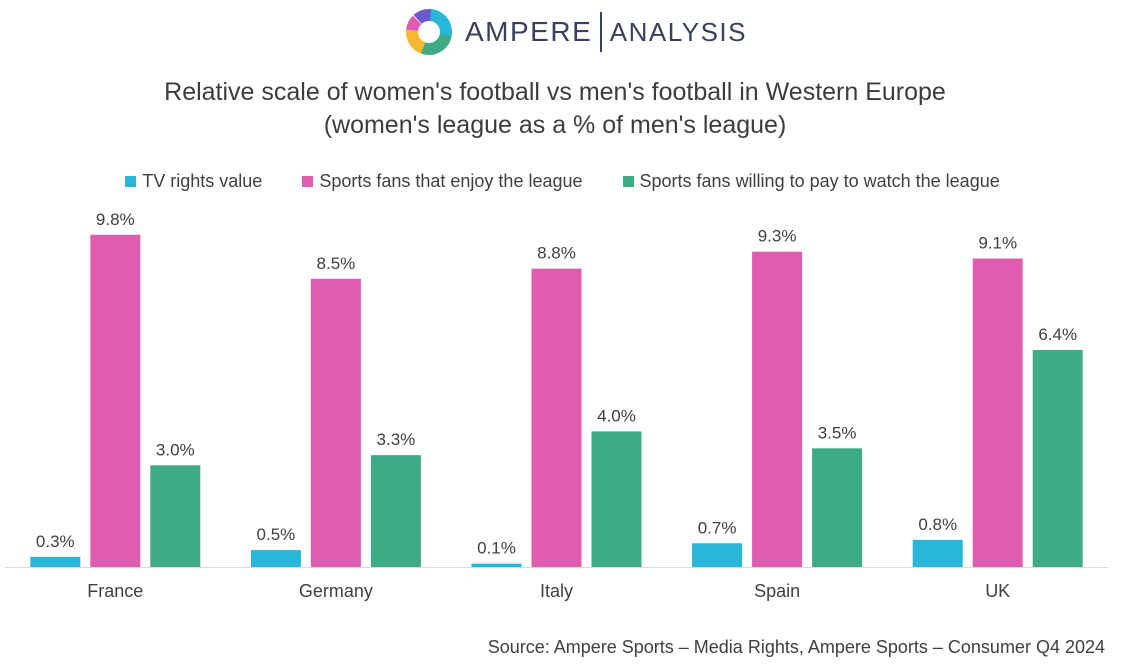 The width and height of the screenshot is (1125, 671). I want to click on bar-enjoy-germany, so click(335, 422).